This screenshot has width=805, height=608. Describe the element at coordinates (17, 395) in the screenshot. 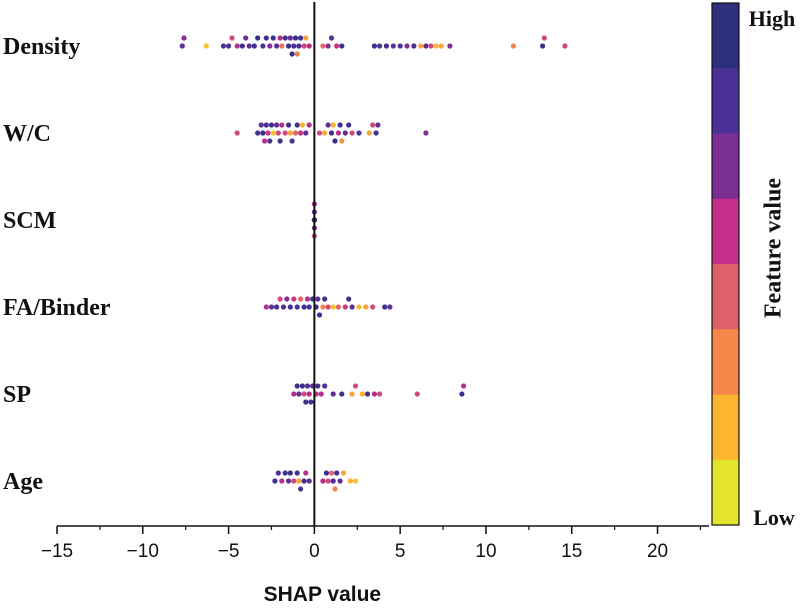

I see `feature-label: SP` at that location.